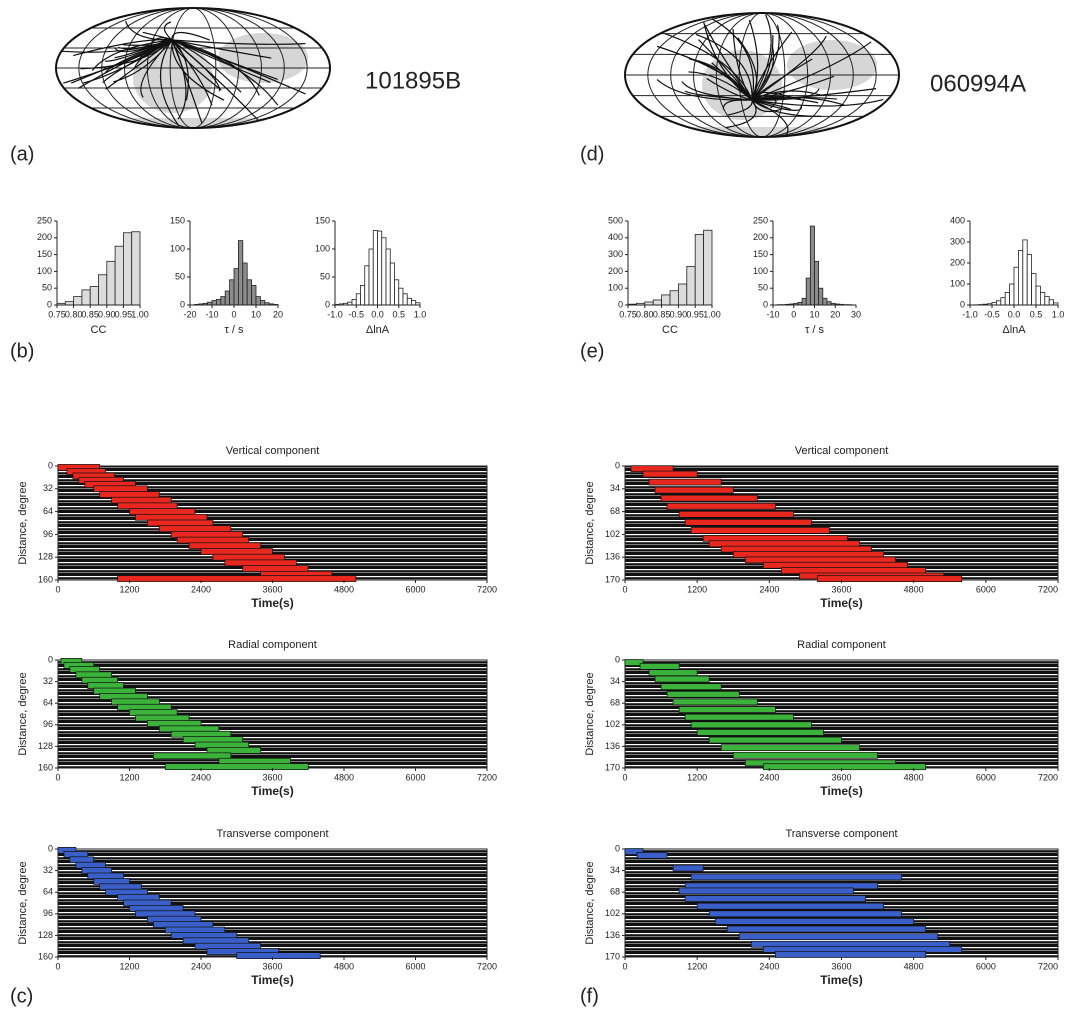 The image size is (1068, 1018). Describe the element at coordinates (48, 724) in the screenshot. I see `y-tick-label: 96` at that location.